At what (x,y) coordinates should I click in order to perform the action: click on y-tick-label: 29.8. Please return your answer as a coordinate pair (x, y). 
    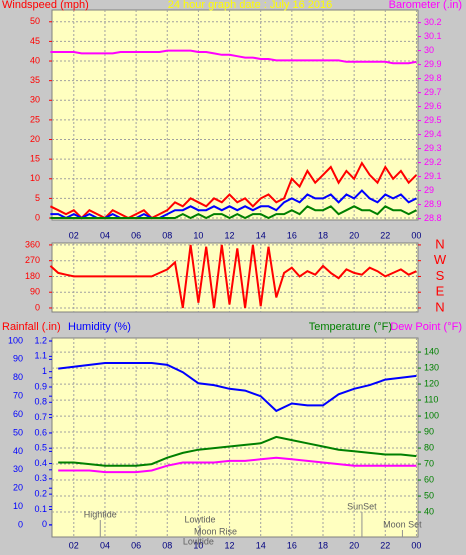
    Looking at the image, I should click on (433, 78).